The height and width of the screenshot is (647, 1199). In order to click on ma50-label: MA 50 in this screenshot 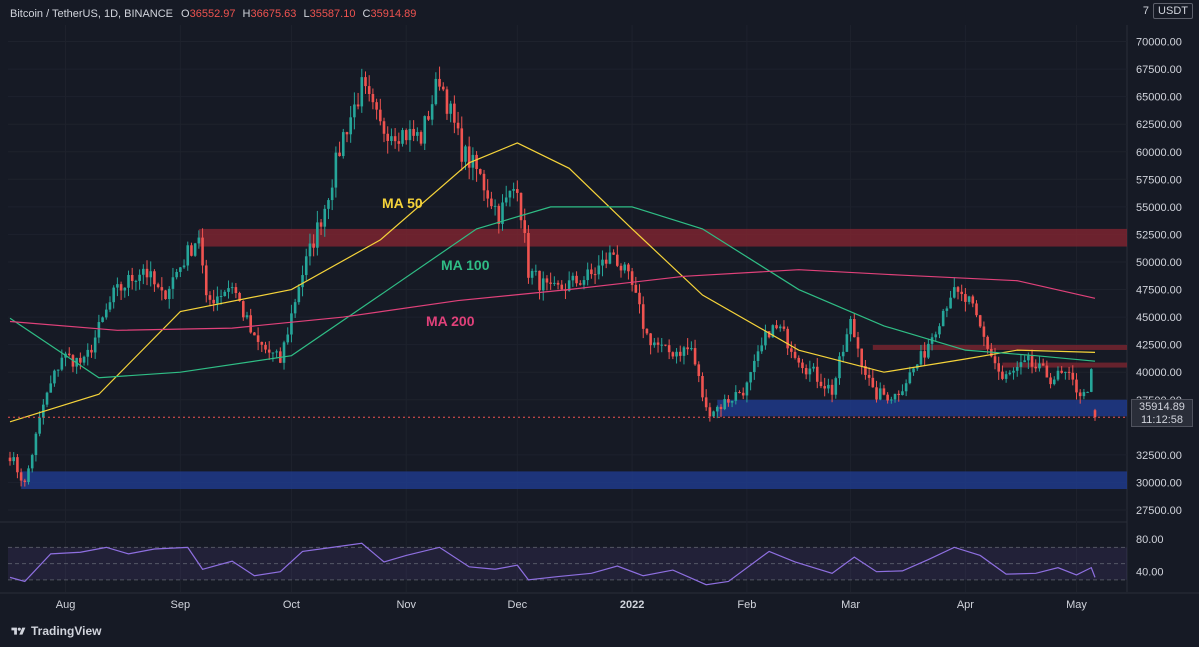, I will do `click(402, 203)`.